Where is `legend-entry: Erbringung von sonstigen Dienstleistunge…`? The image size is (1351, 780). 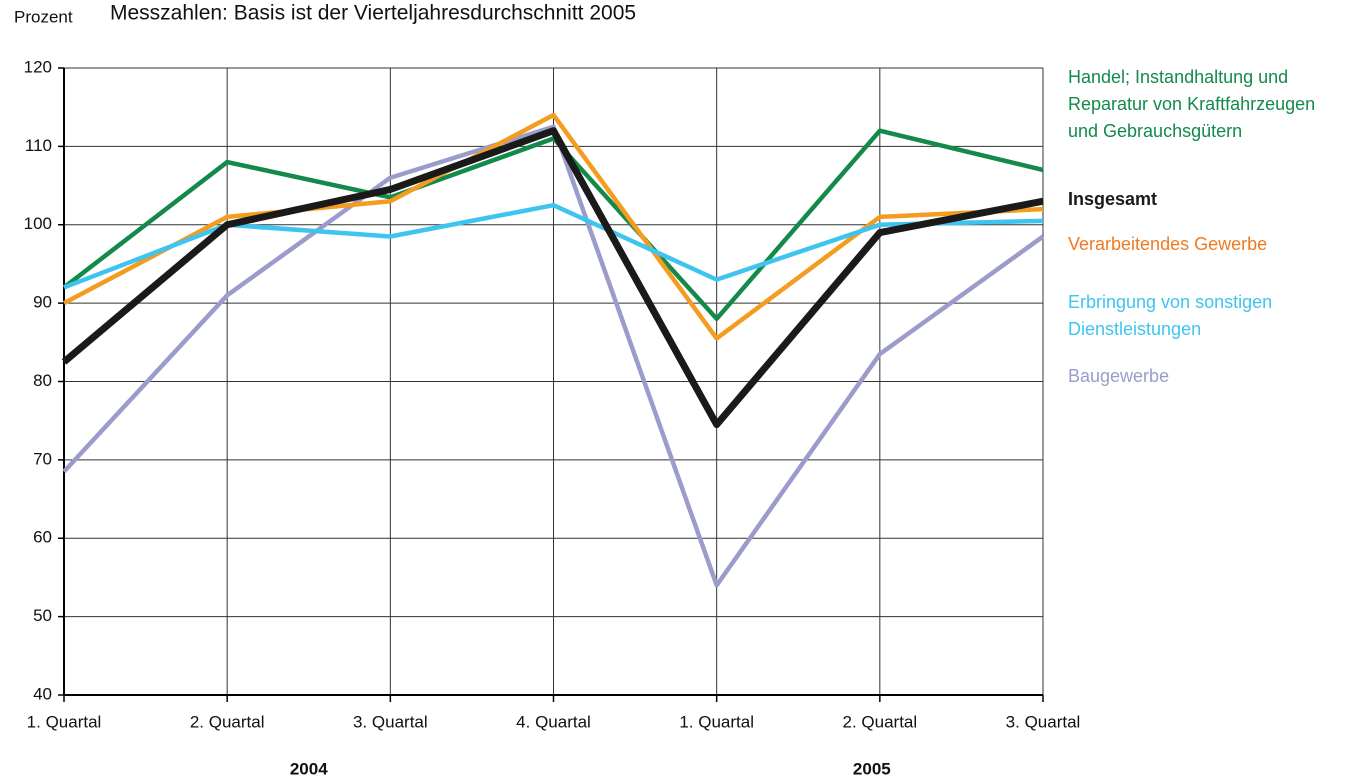
legend-entry: Erbringung von sonstigen Dienstleistunge… is located at coordinates (1170, 315).